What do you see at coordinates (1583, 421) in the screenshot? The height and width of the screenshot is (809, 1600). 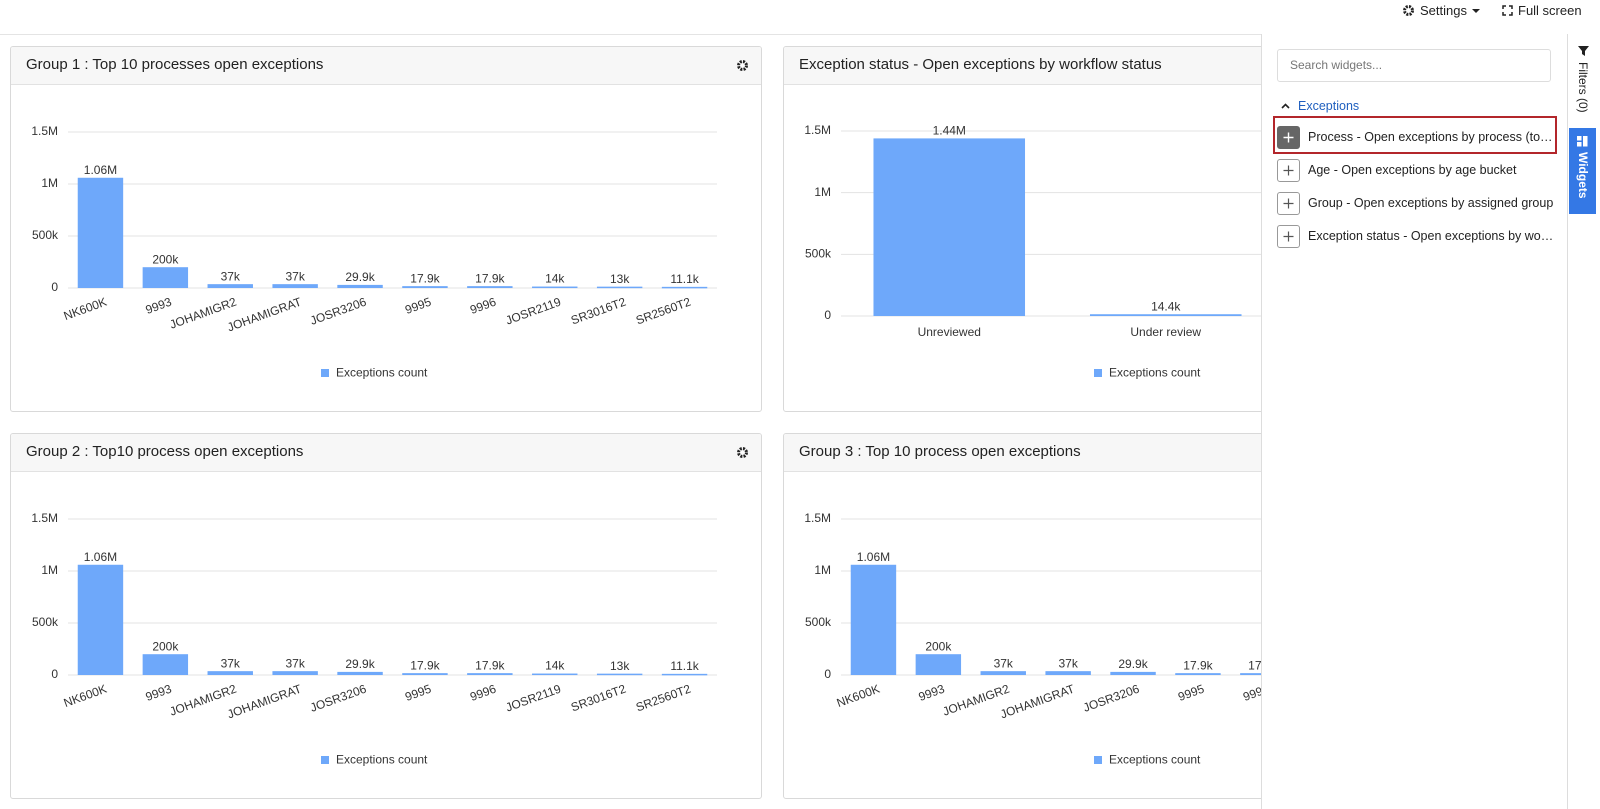 I see `side-tabs: Filters (0) Widgets` at bounding box center [1583, 421].